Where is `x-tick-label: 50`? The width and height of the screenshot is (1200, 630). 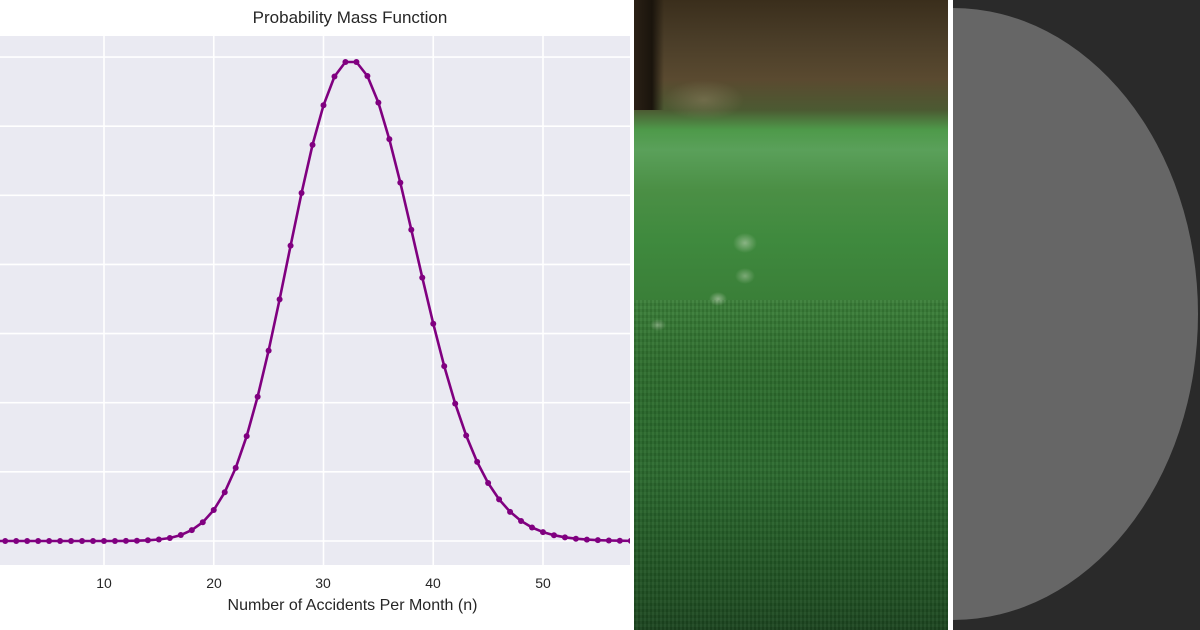 x-tick-label: 50 is located at coordinates (543, 583).